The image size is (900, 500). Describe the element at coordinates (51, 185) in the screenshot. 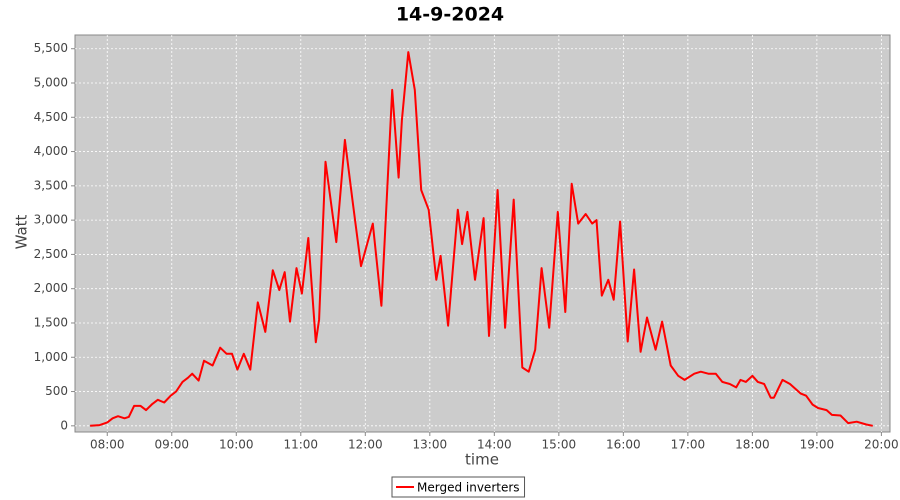

I see `y-tick-label: 3,500` at that location.